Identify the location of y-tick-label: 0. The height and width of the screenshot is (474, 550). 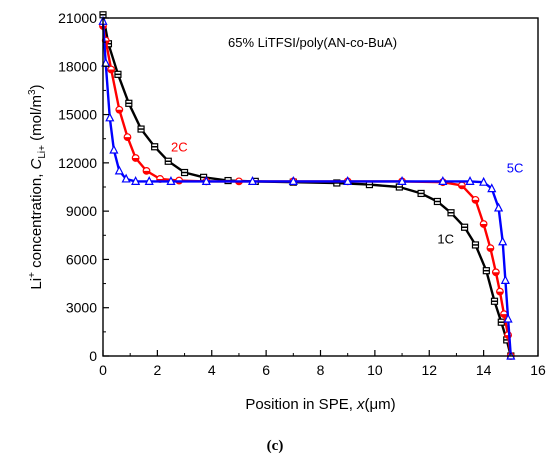
(93, 356).